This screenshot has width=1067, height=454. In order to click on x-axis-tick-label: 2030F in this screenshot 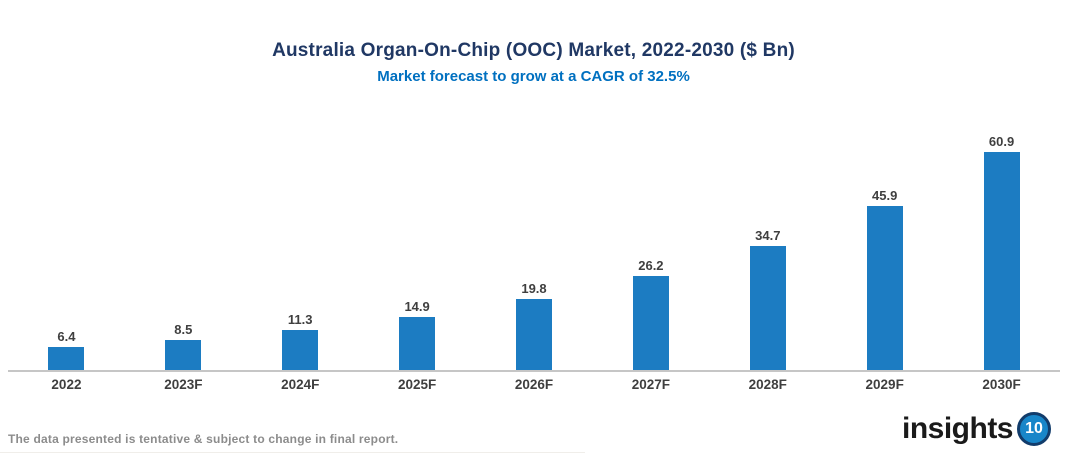, I will do `click(1001, 384)`.